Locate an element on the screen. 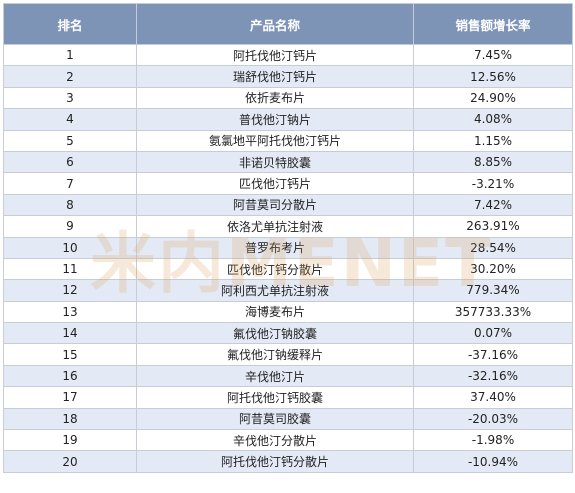  header-product-name: 产品名称 is located at coordinates (275, 24).